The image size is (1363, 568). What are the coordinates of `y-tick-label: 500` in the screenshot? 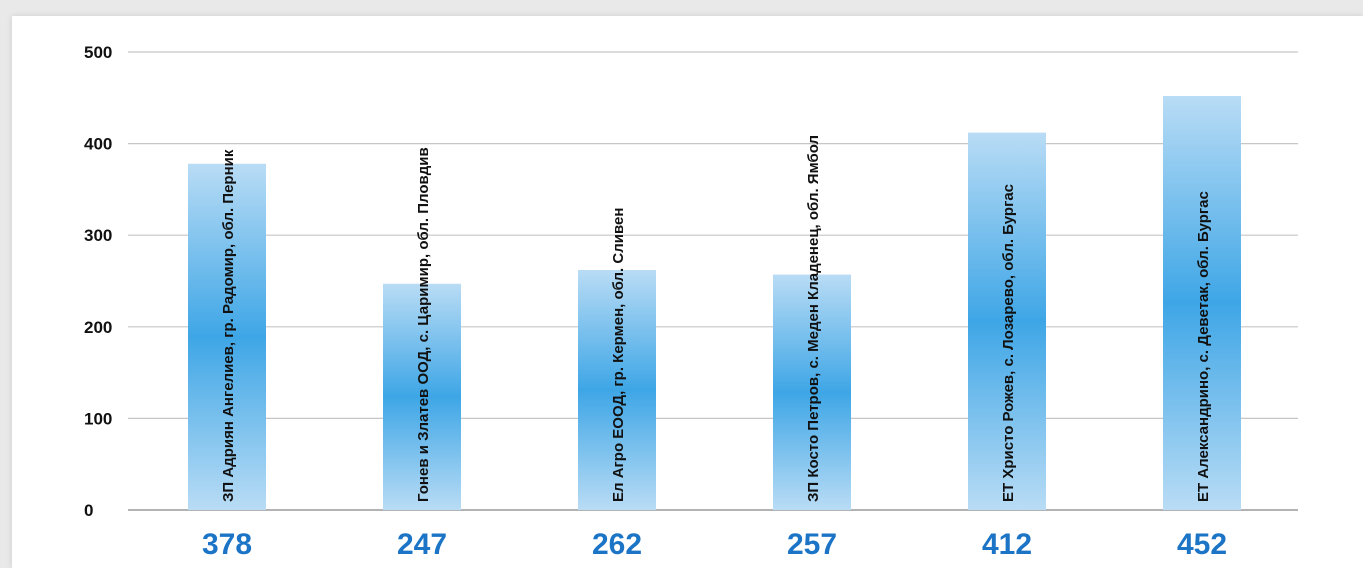 It's located at (98, 52).